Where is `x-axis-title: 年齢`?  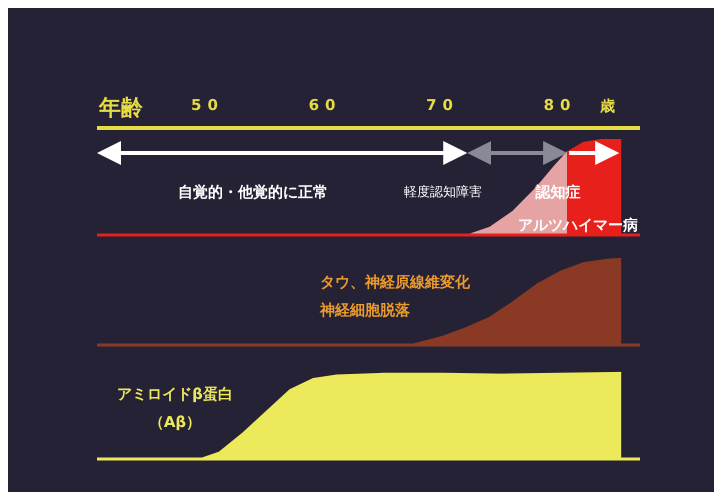 x-axis-title: 年齢 is located at coordinates (121, 109).